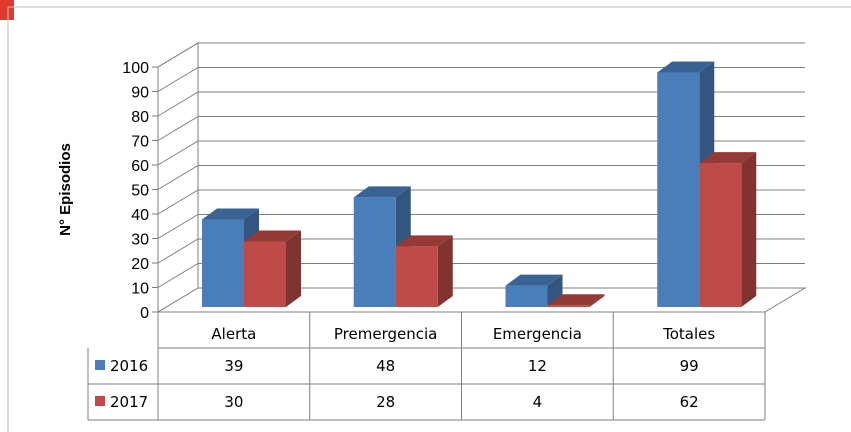 This screenshot has width=851, height=432. Describe the element at coordinates (135, 68) in the screenshot. I see `y-tick-label: 100` at that location.